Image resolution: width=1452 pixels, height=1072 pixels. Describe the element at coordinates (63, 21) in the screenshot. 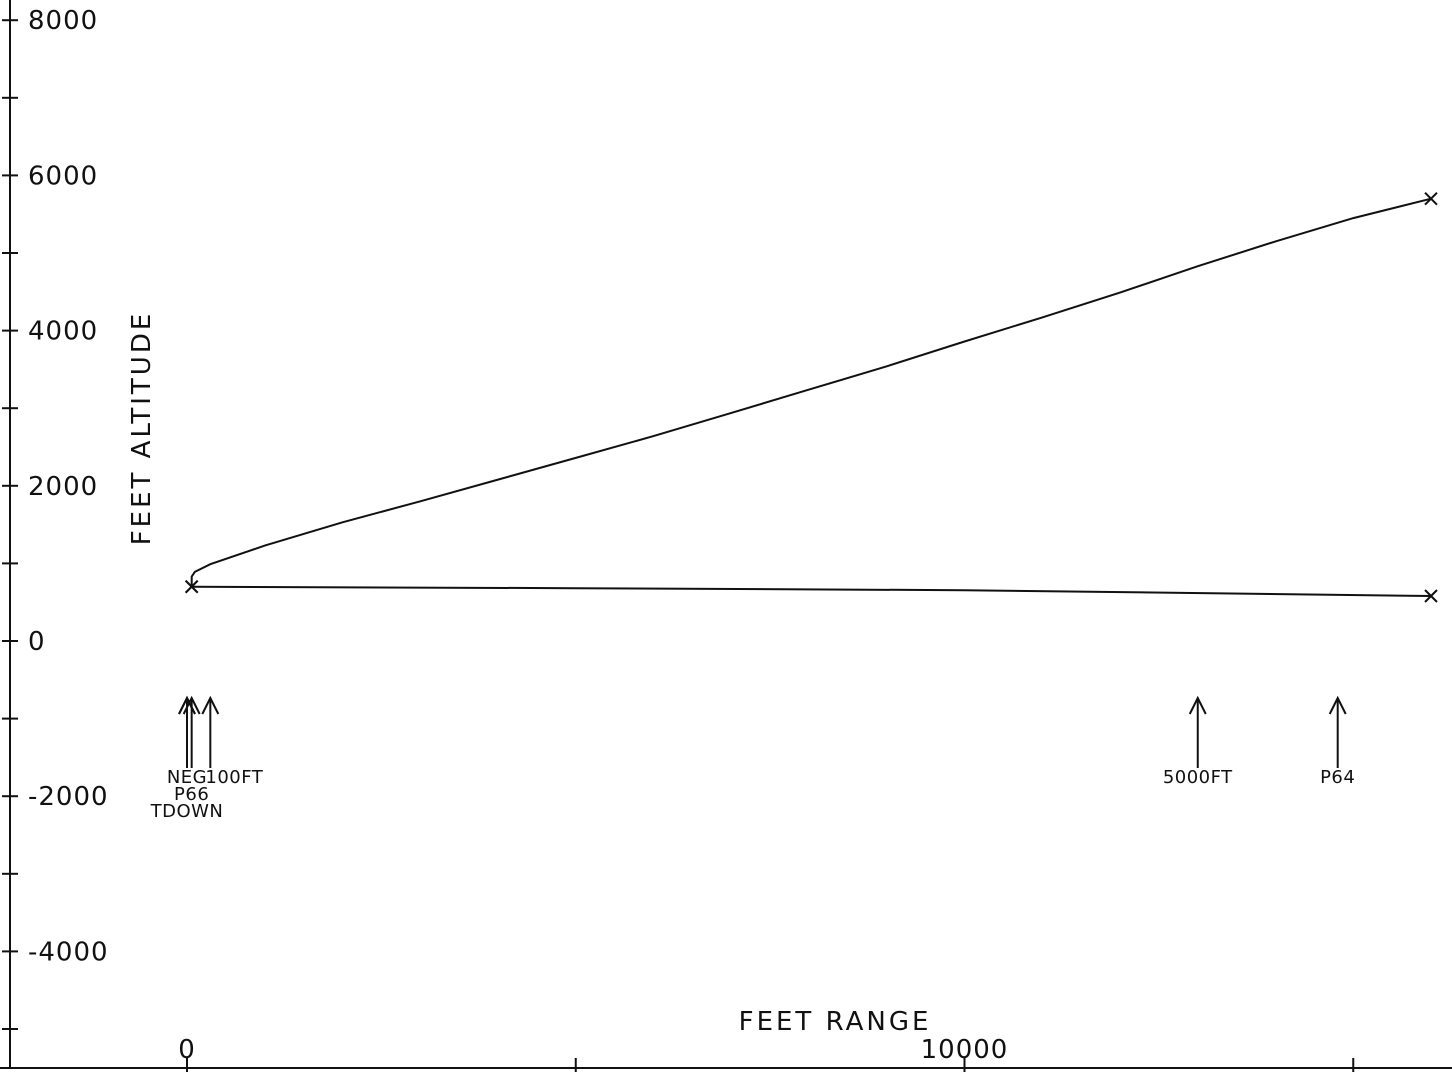

I see `y-tick-label: 8000` at that location.